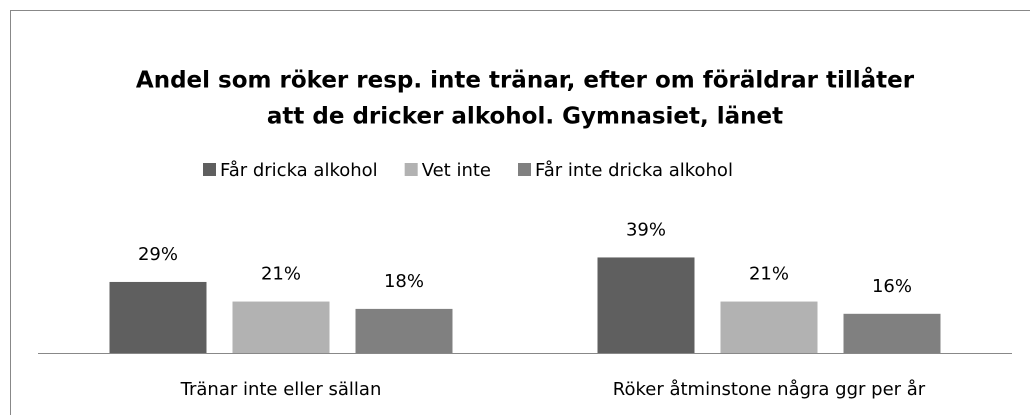  Describe the element at coordinates (281, 389) in the screenshot. I see `x-tick-label: Tränar inte eller sällan` at that location.